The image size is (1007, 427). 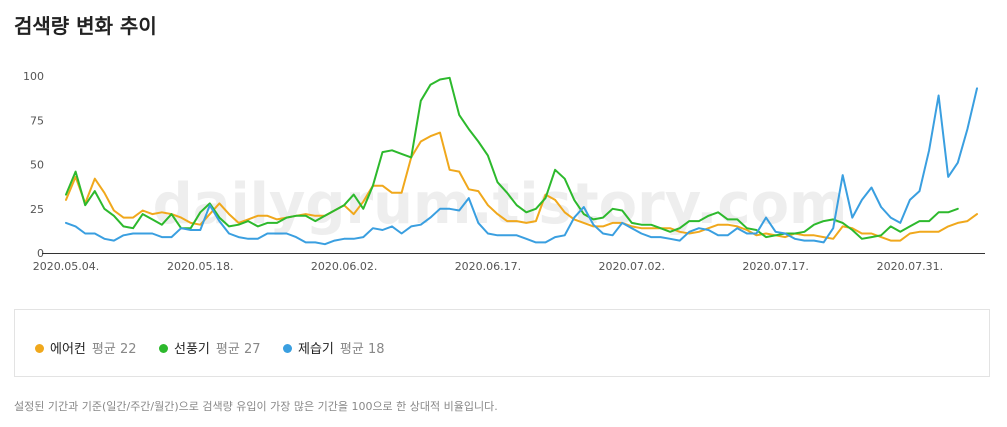 I want to click on legend-item-dehumidifier: 제습기 평균 18, so click(x=334, y=347).